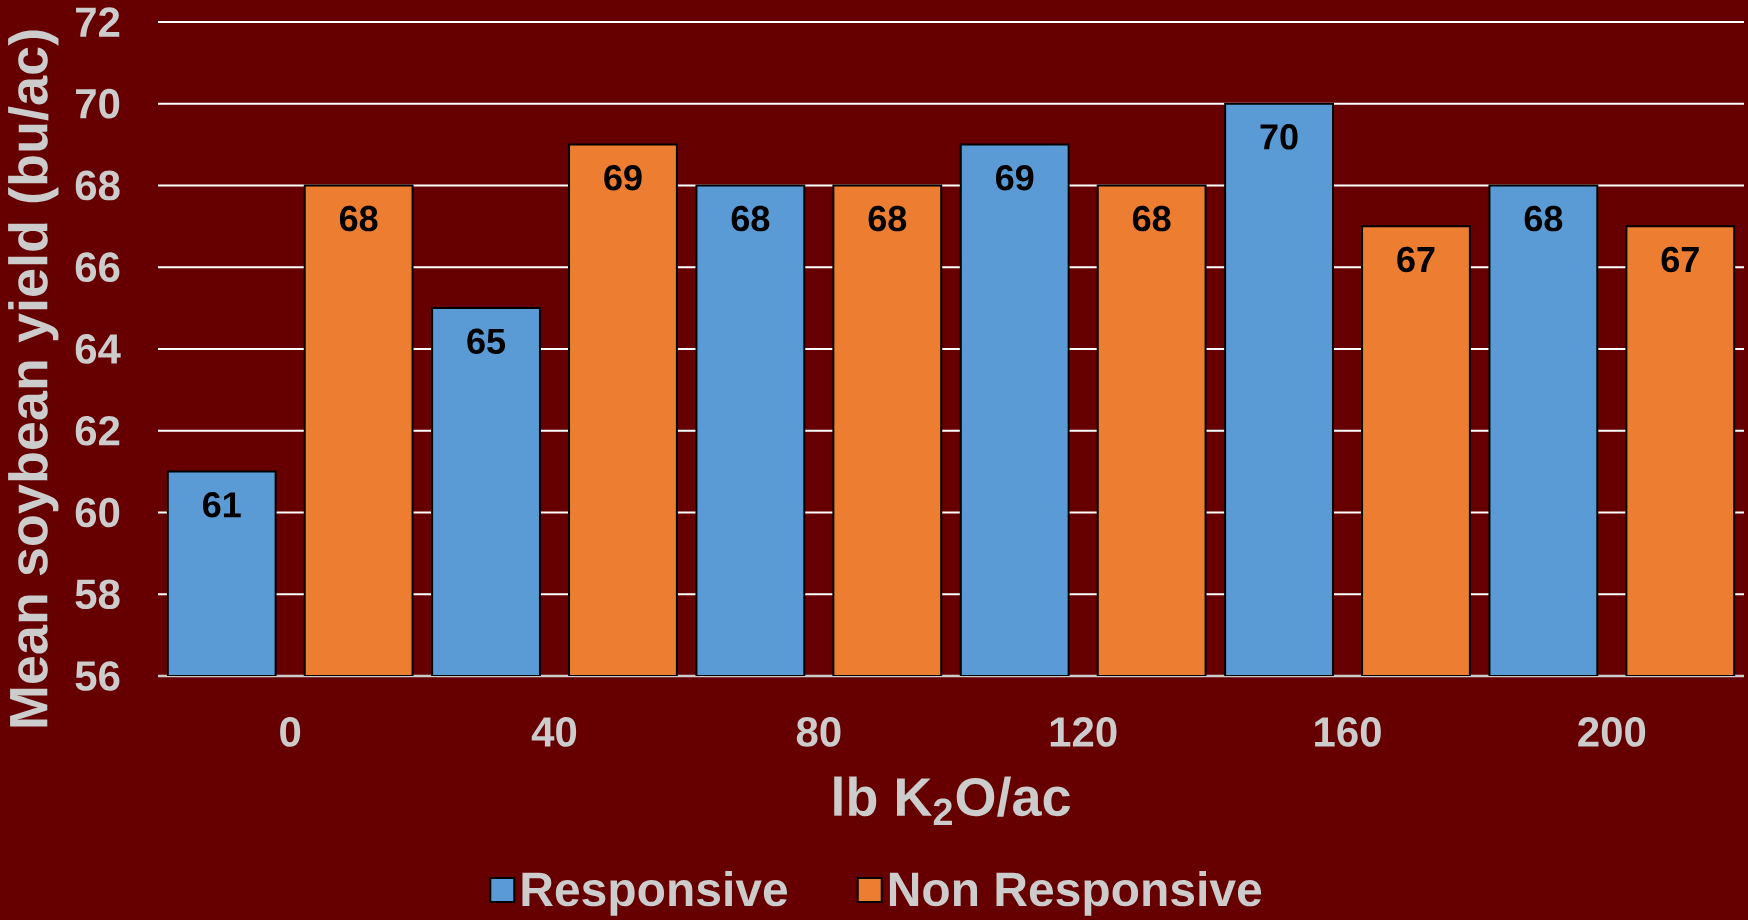 This screenshot has width=1748, height=920. What do you see at coordinates (98, 103) in the screenshot?
I see `y-tick-label: 70` at bounding box center [98, 103].